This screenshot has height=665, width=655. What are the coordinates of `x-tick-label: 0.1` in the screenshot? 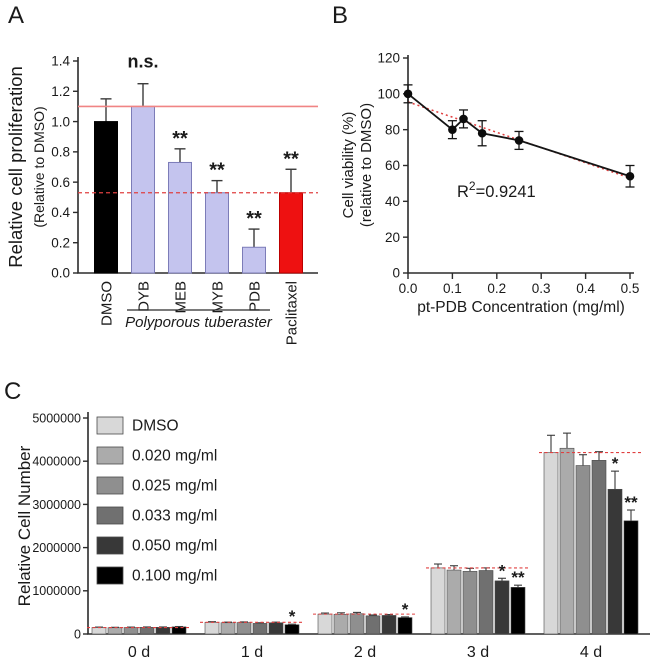 It's located at (452, 288).